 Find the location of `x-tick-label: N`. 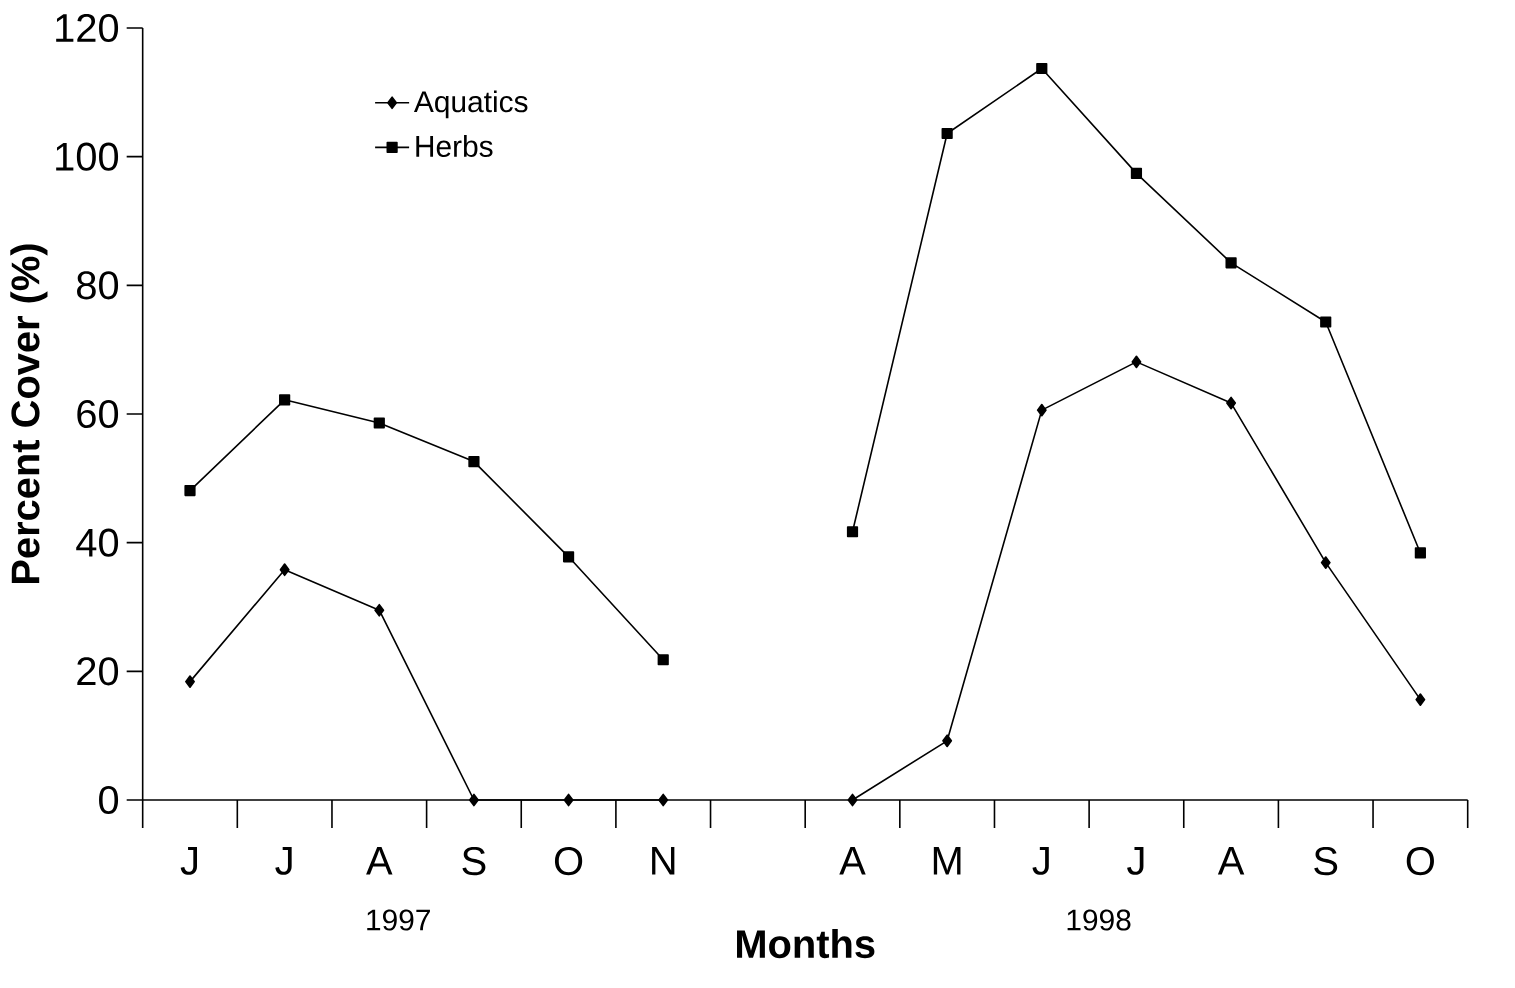

x-tick-label: N is located at coordinates (663, 861).